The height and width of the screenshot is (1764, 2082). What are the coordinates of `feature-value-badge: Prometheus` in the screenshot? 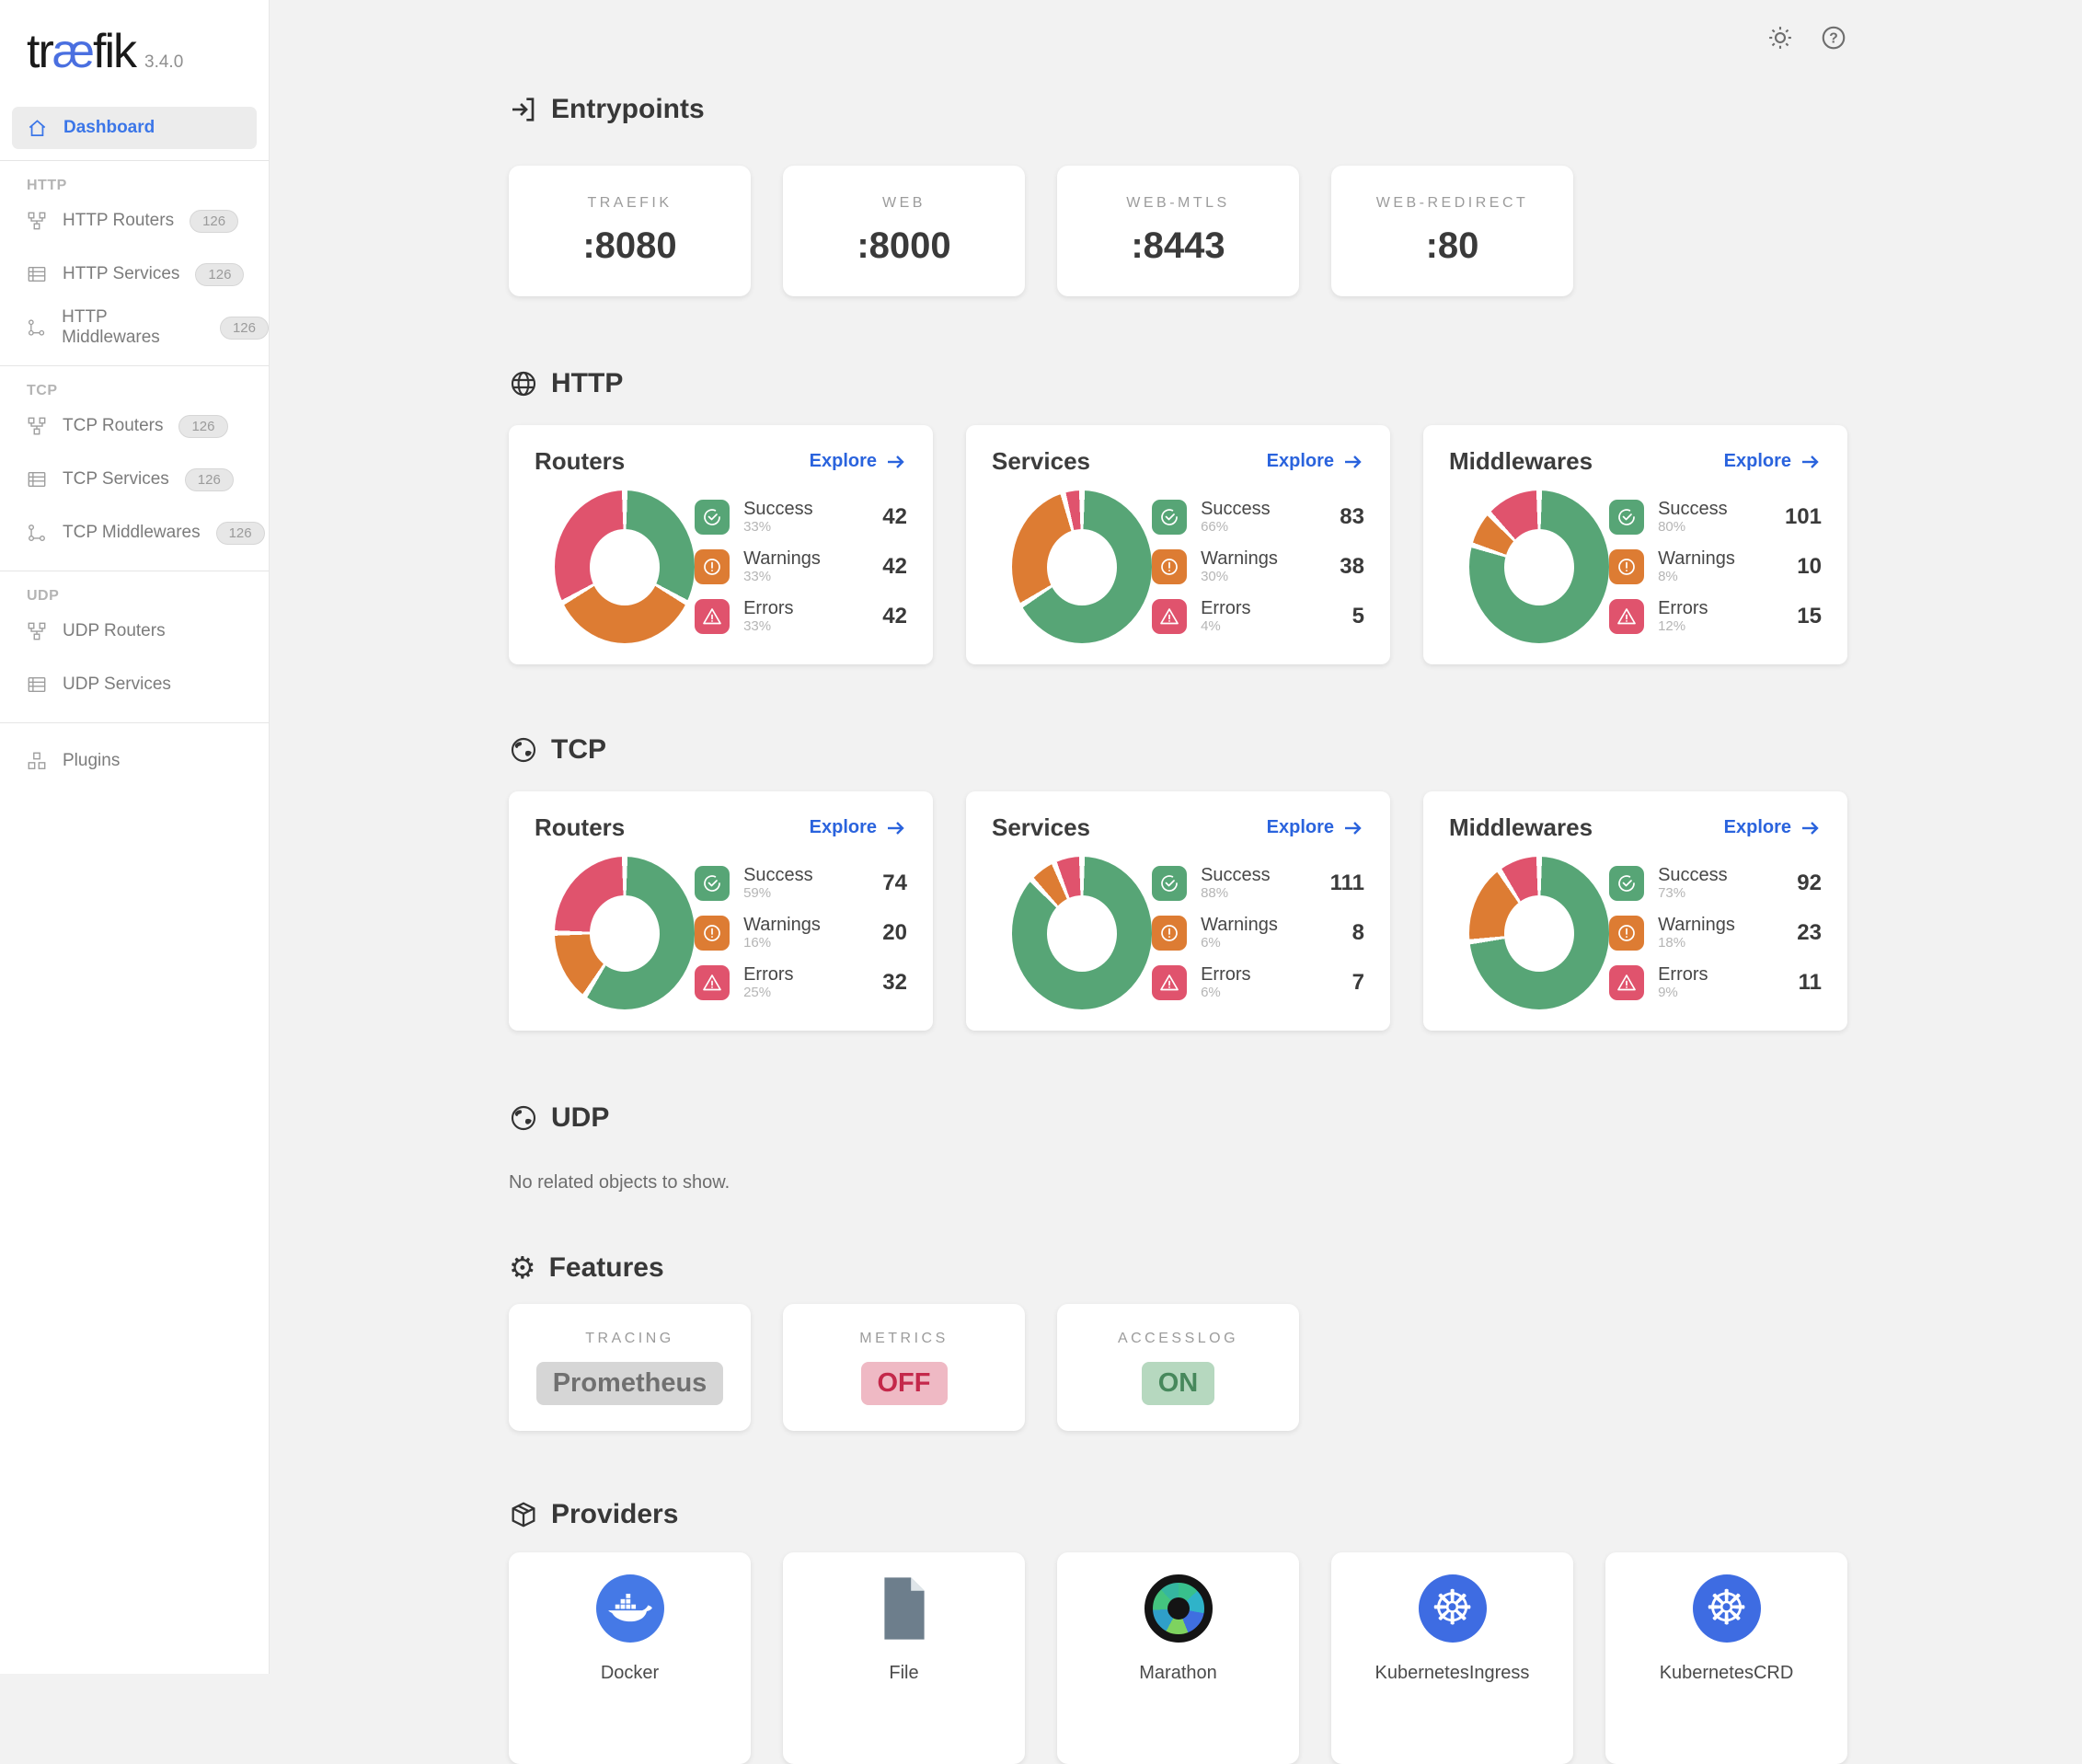 It's located at (630, 1383).